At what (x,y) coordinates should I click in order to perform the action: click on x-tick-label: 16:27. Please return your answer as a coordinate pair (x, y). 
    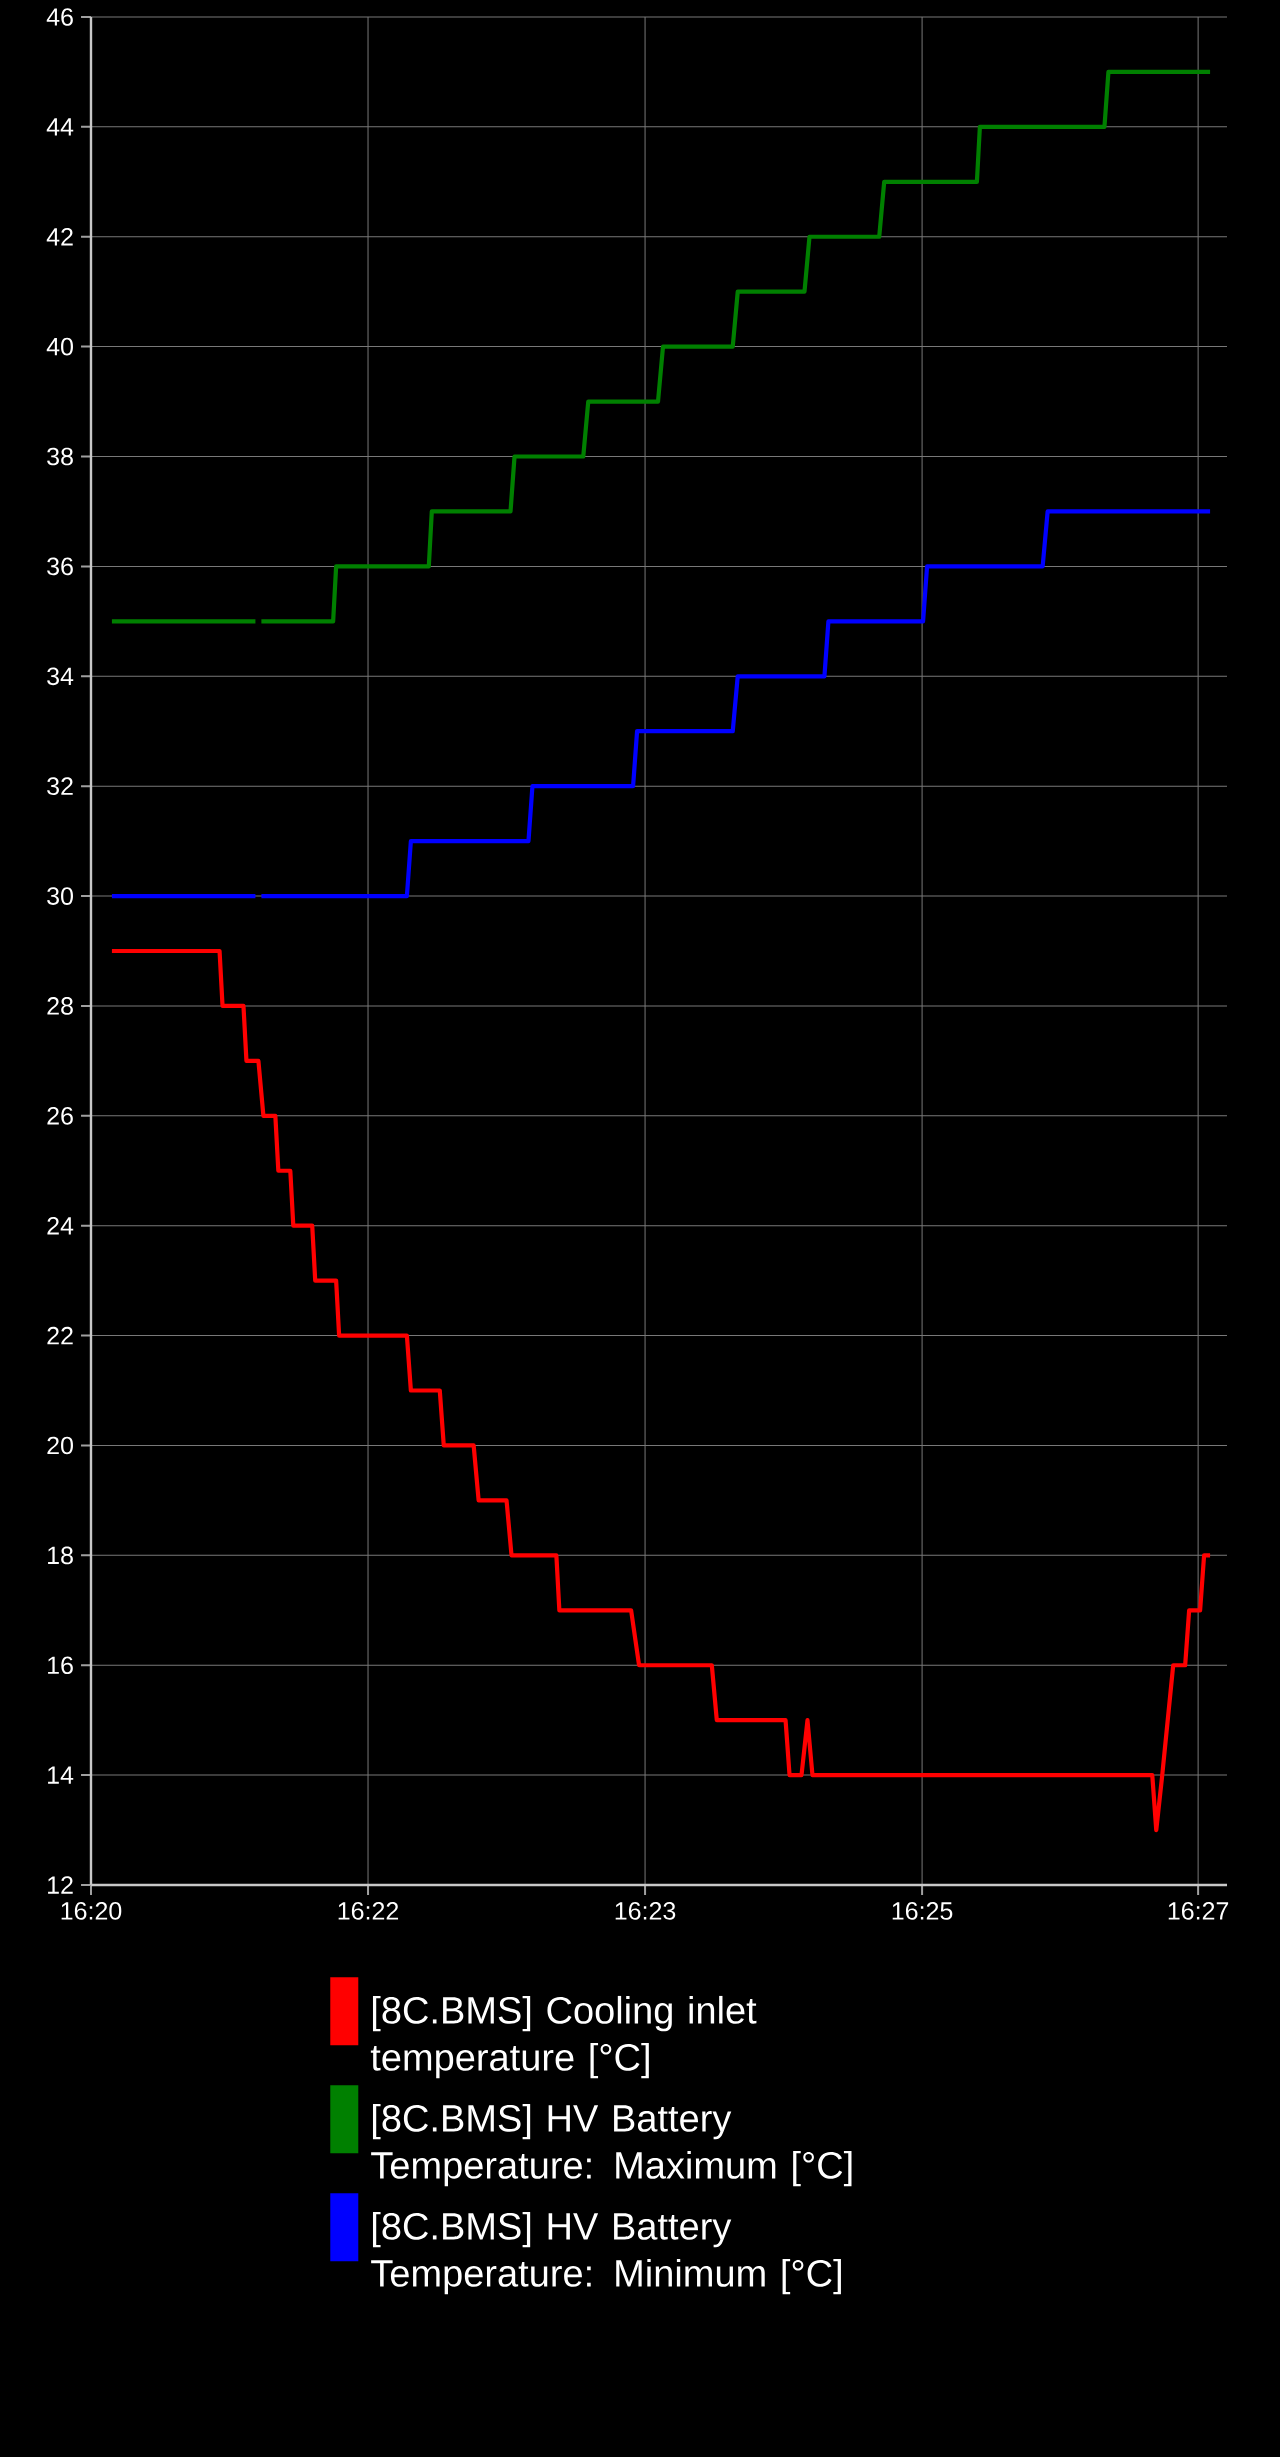
    Looking at the image, I should click on (1198, 1911).